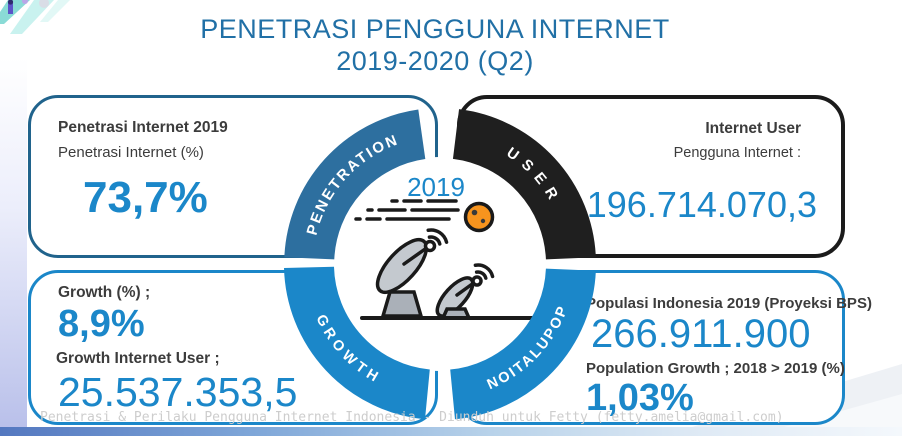  I want to click on penetration-value: 73,7%, so click(145, 197).